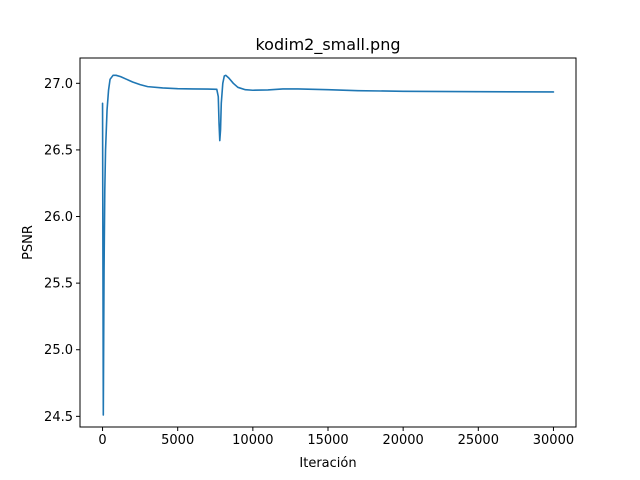  Describe the element at coordinates (177, 440) in the screenshot. I see `x-tick-label: 5000` at that location.